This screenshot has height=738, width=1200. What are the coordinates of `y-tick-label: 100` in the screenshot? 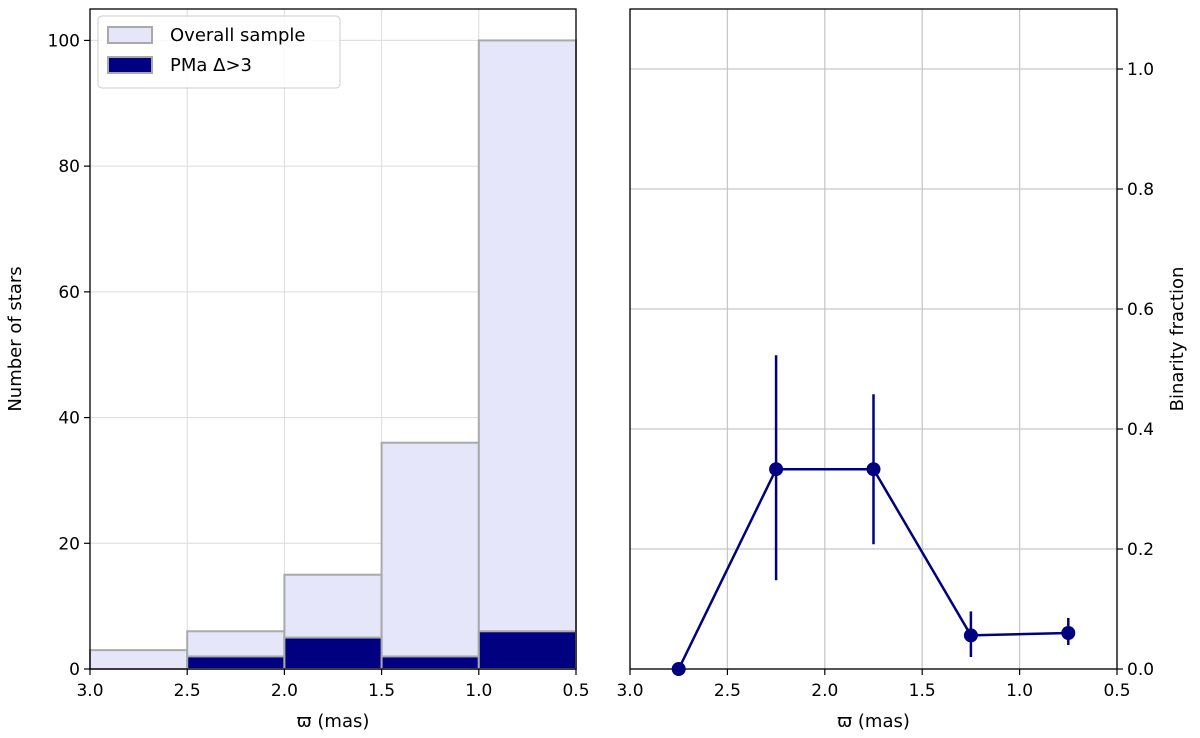 It's located at (64, 41).